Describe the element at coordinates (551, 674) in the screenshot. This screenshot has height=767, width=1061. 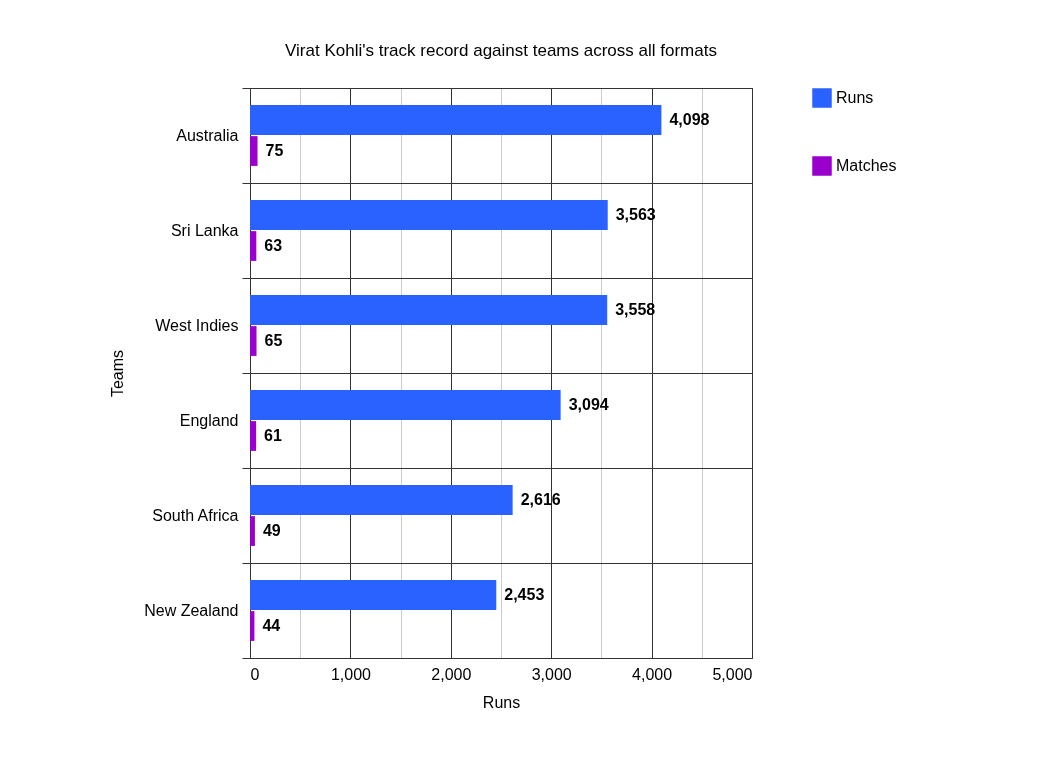
I see `x-tick-label: 3,000` at that location.